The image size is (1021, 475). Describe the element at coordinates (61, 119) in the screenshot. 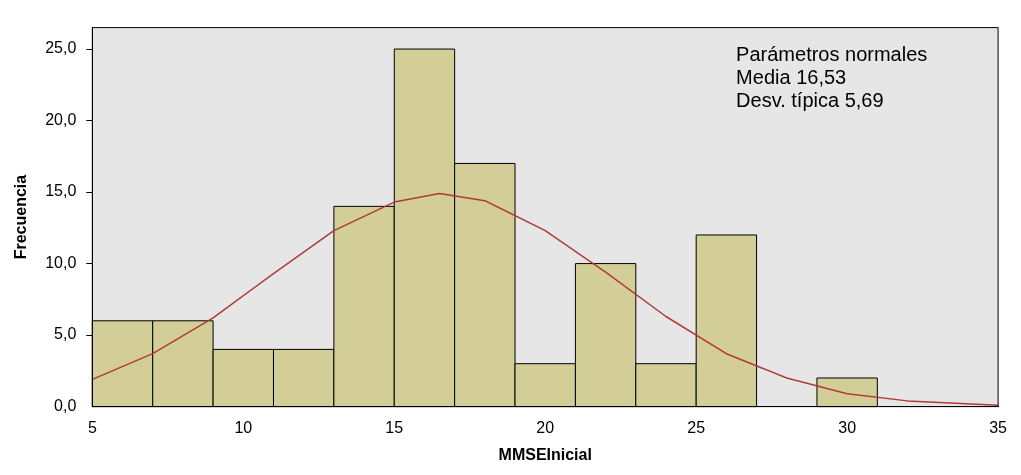

I see `y-tick-label: 20,0` at that location.